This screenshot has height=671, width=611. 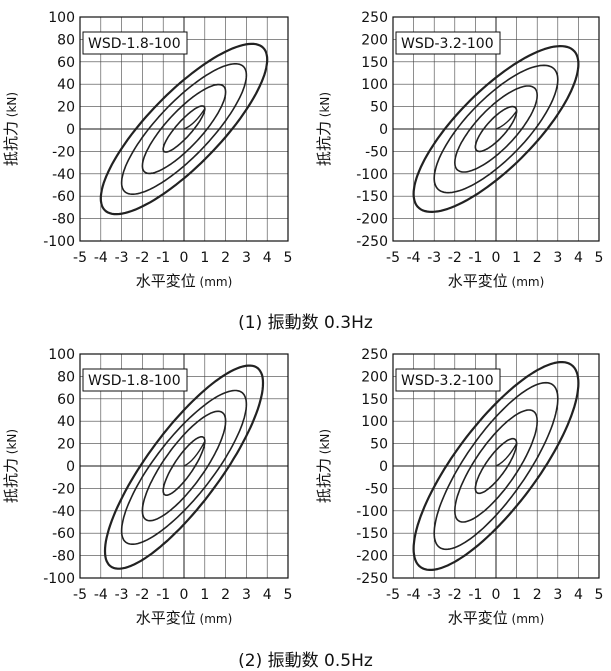 I want to click on y-tick-label: -60, so click(x=63, y=197).